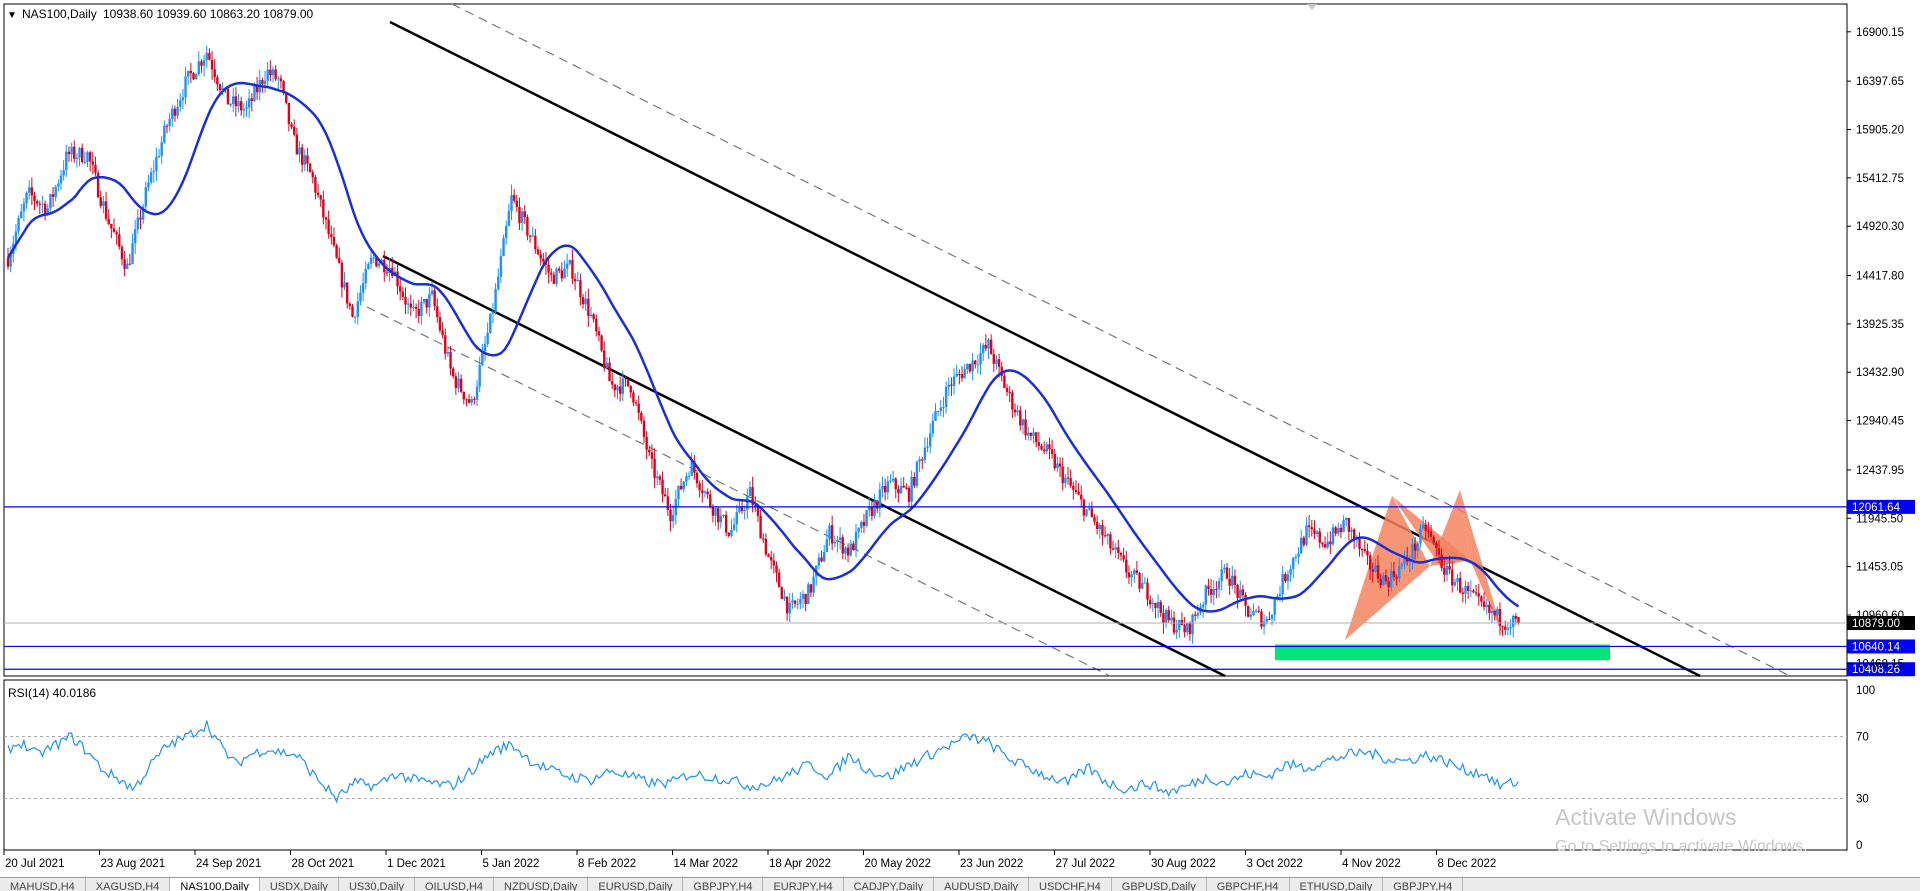 This screenshot has height=891, width=1920. Describe the element at coordinates (1876, 508) in the screenshot. I see `level-label: 12061.64` at that location.